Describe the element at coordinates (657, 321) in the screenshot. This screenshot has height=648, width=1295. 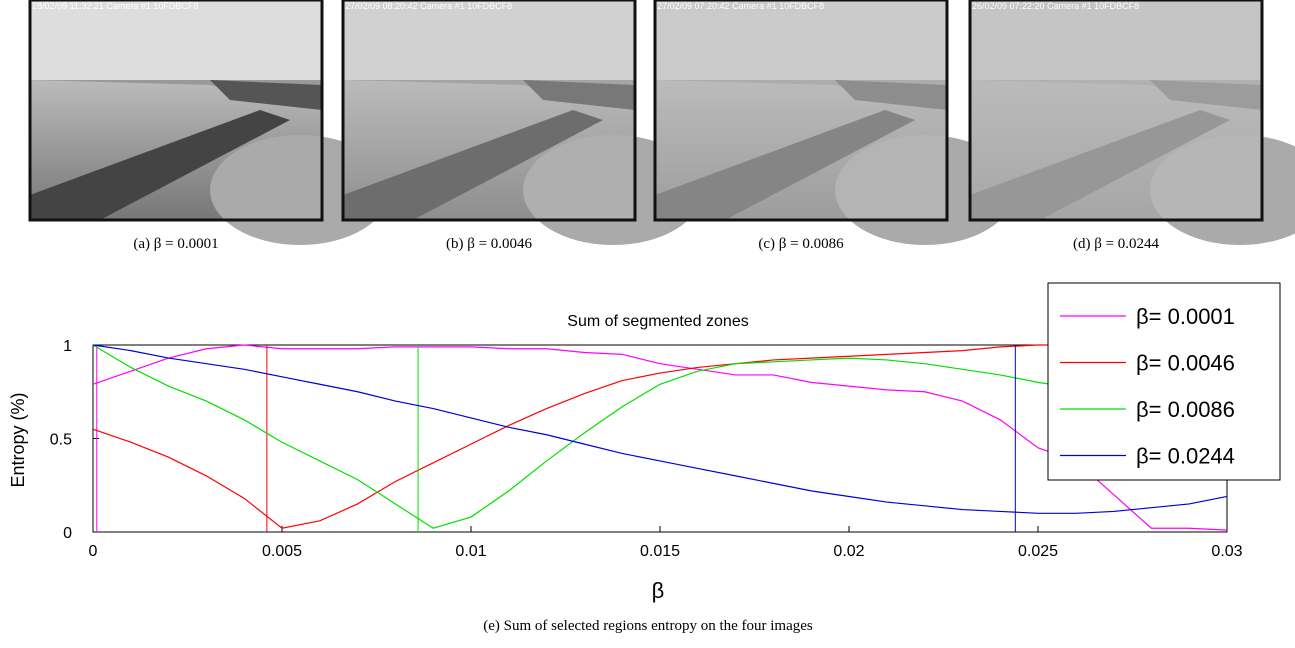
I see `chart-title: Sum of segmented zones` at that location.